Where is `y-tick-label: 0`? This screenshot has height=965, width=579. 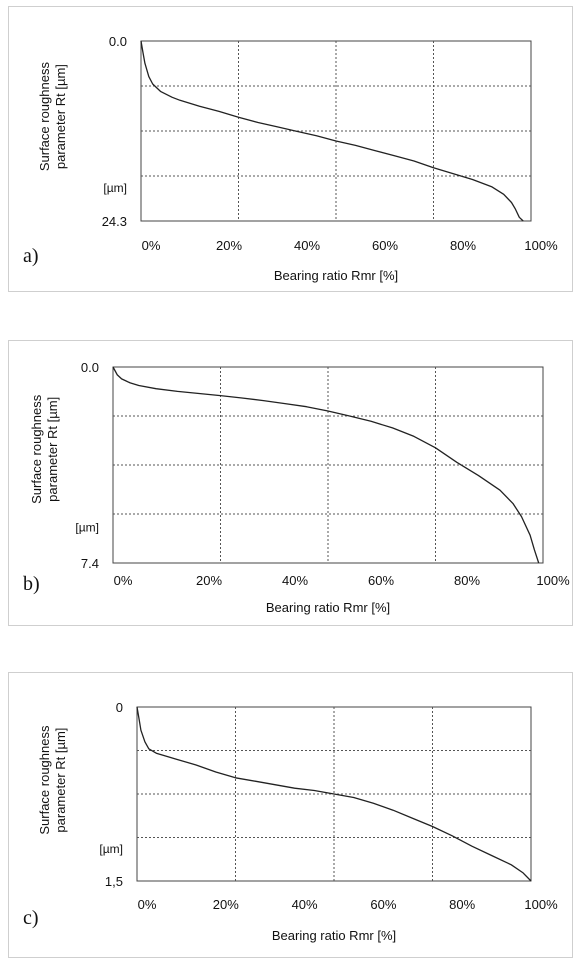 y-tick-label: 0 is located at coordinates (119, 707).